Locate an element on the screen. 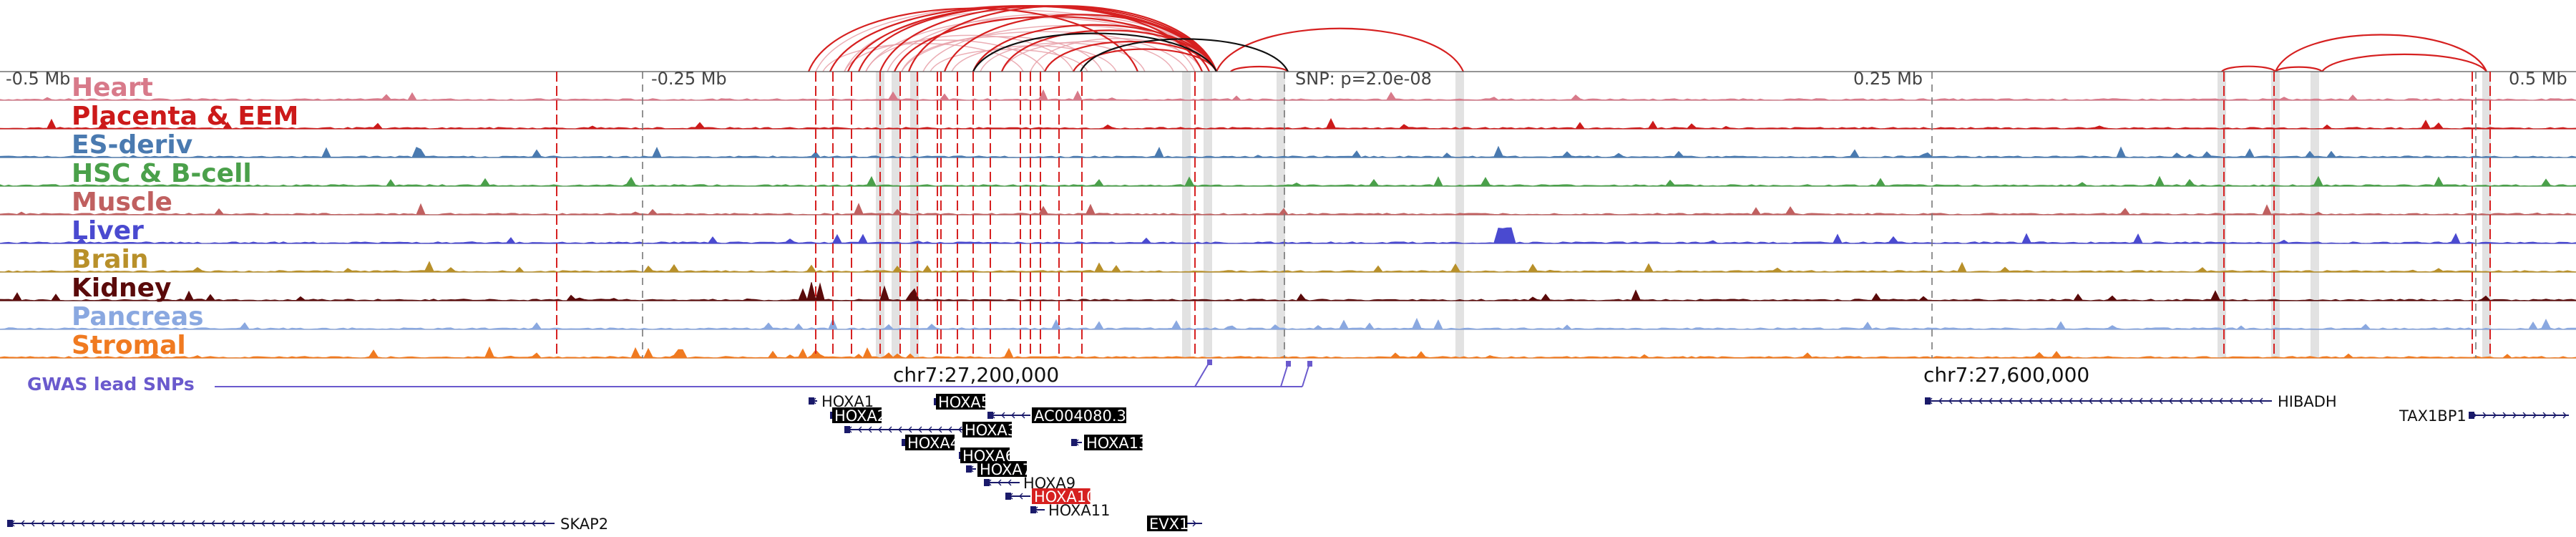 The width and height of the screenshot is (2576, 537). track-label: Stromal is located at coordinates (129, 345).